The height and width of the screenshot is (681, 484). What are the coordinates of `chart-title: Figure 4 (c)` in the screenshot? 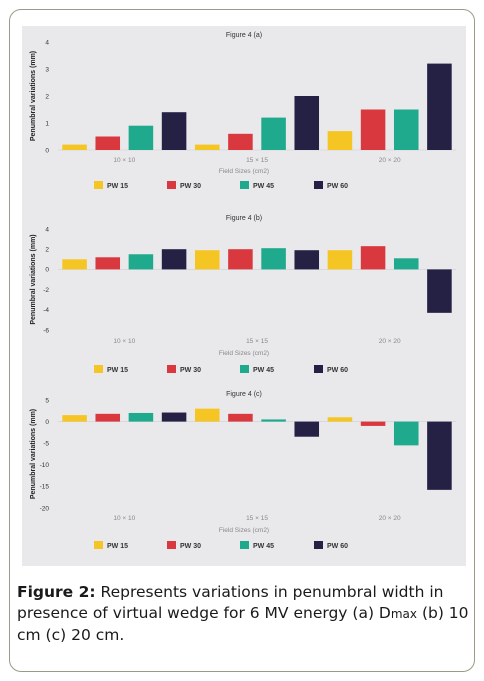 It's located at (244, 394).